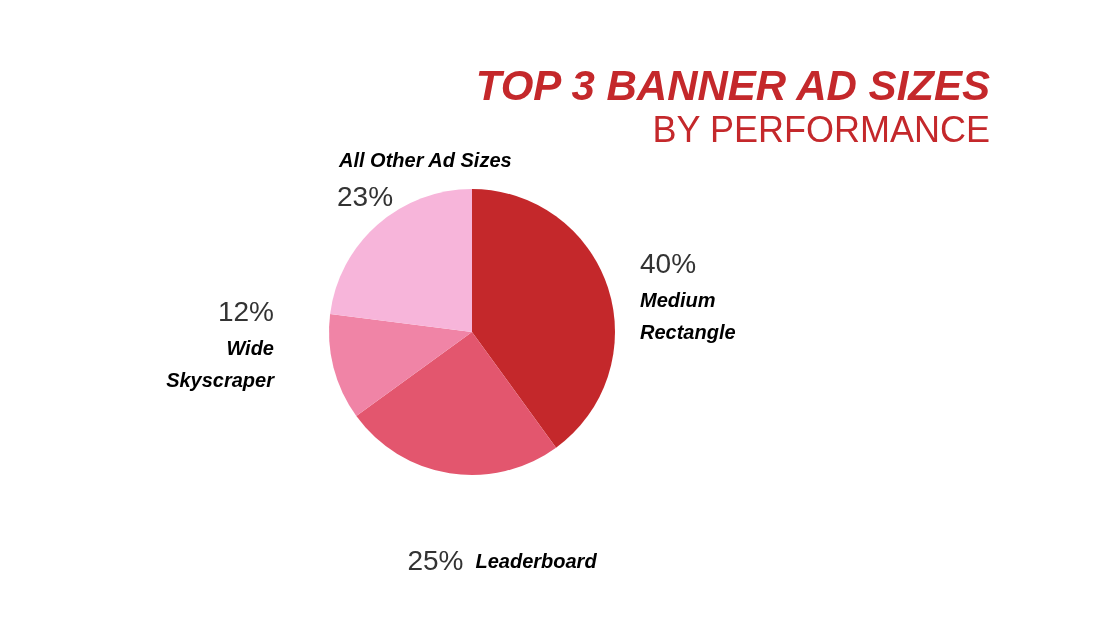 The height and width of the screenshot is (630, 1120). What do you see at coordinates (536, 560) in the screenshot?
I see `slice-label: Leaderboard` at bounding box center [536, 560].